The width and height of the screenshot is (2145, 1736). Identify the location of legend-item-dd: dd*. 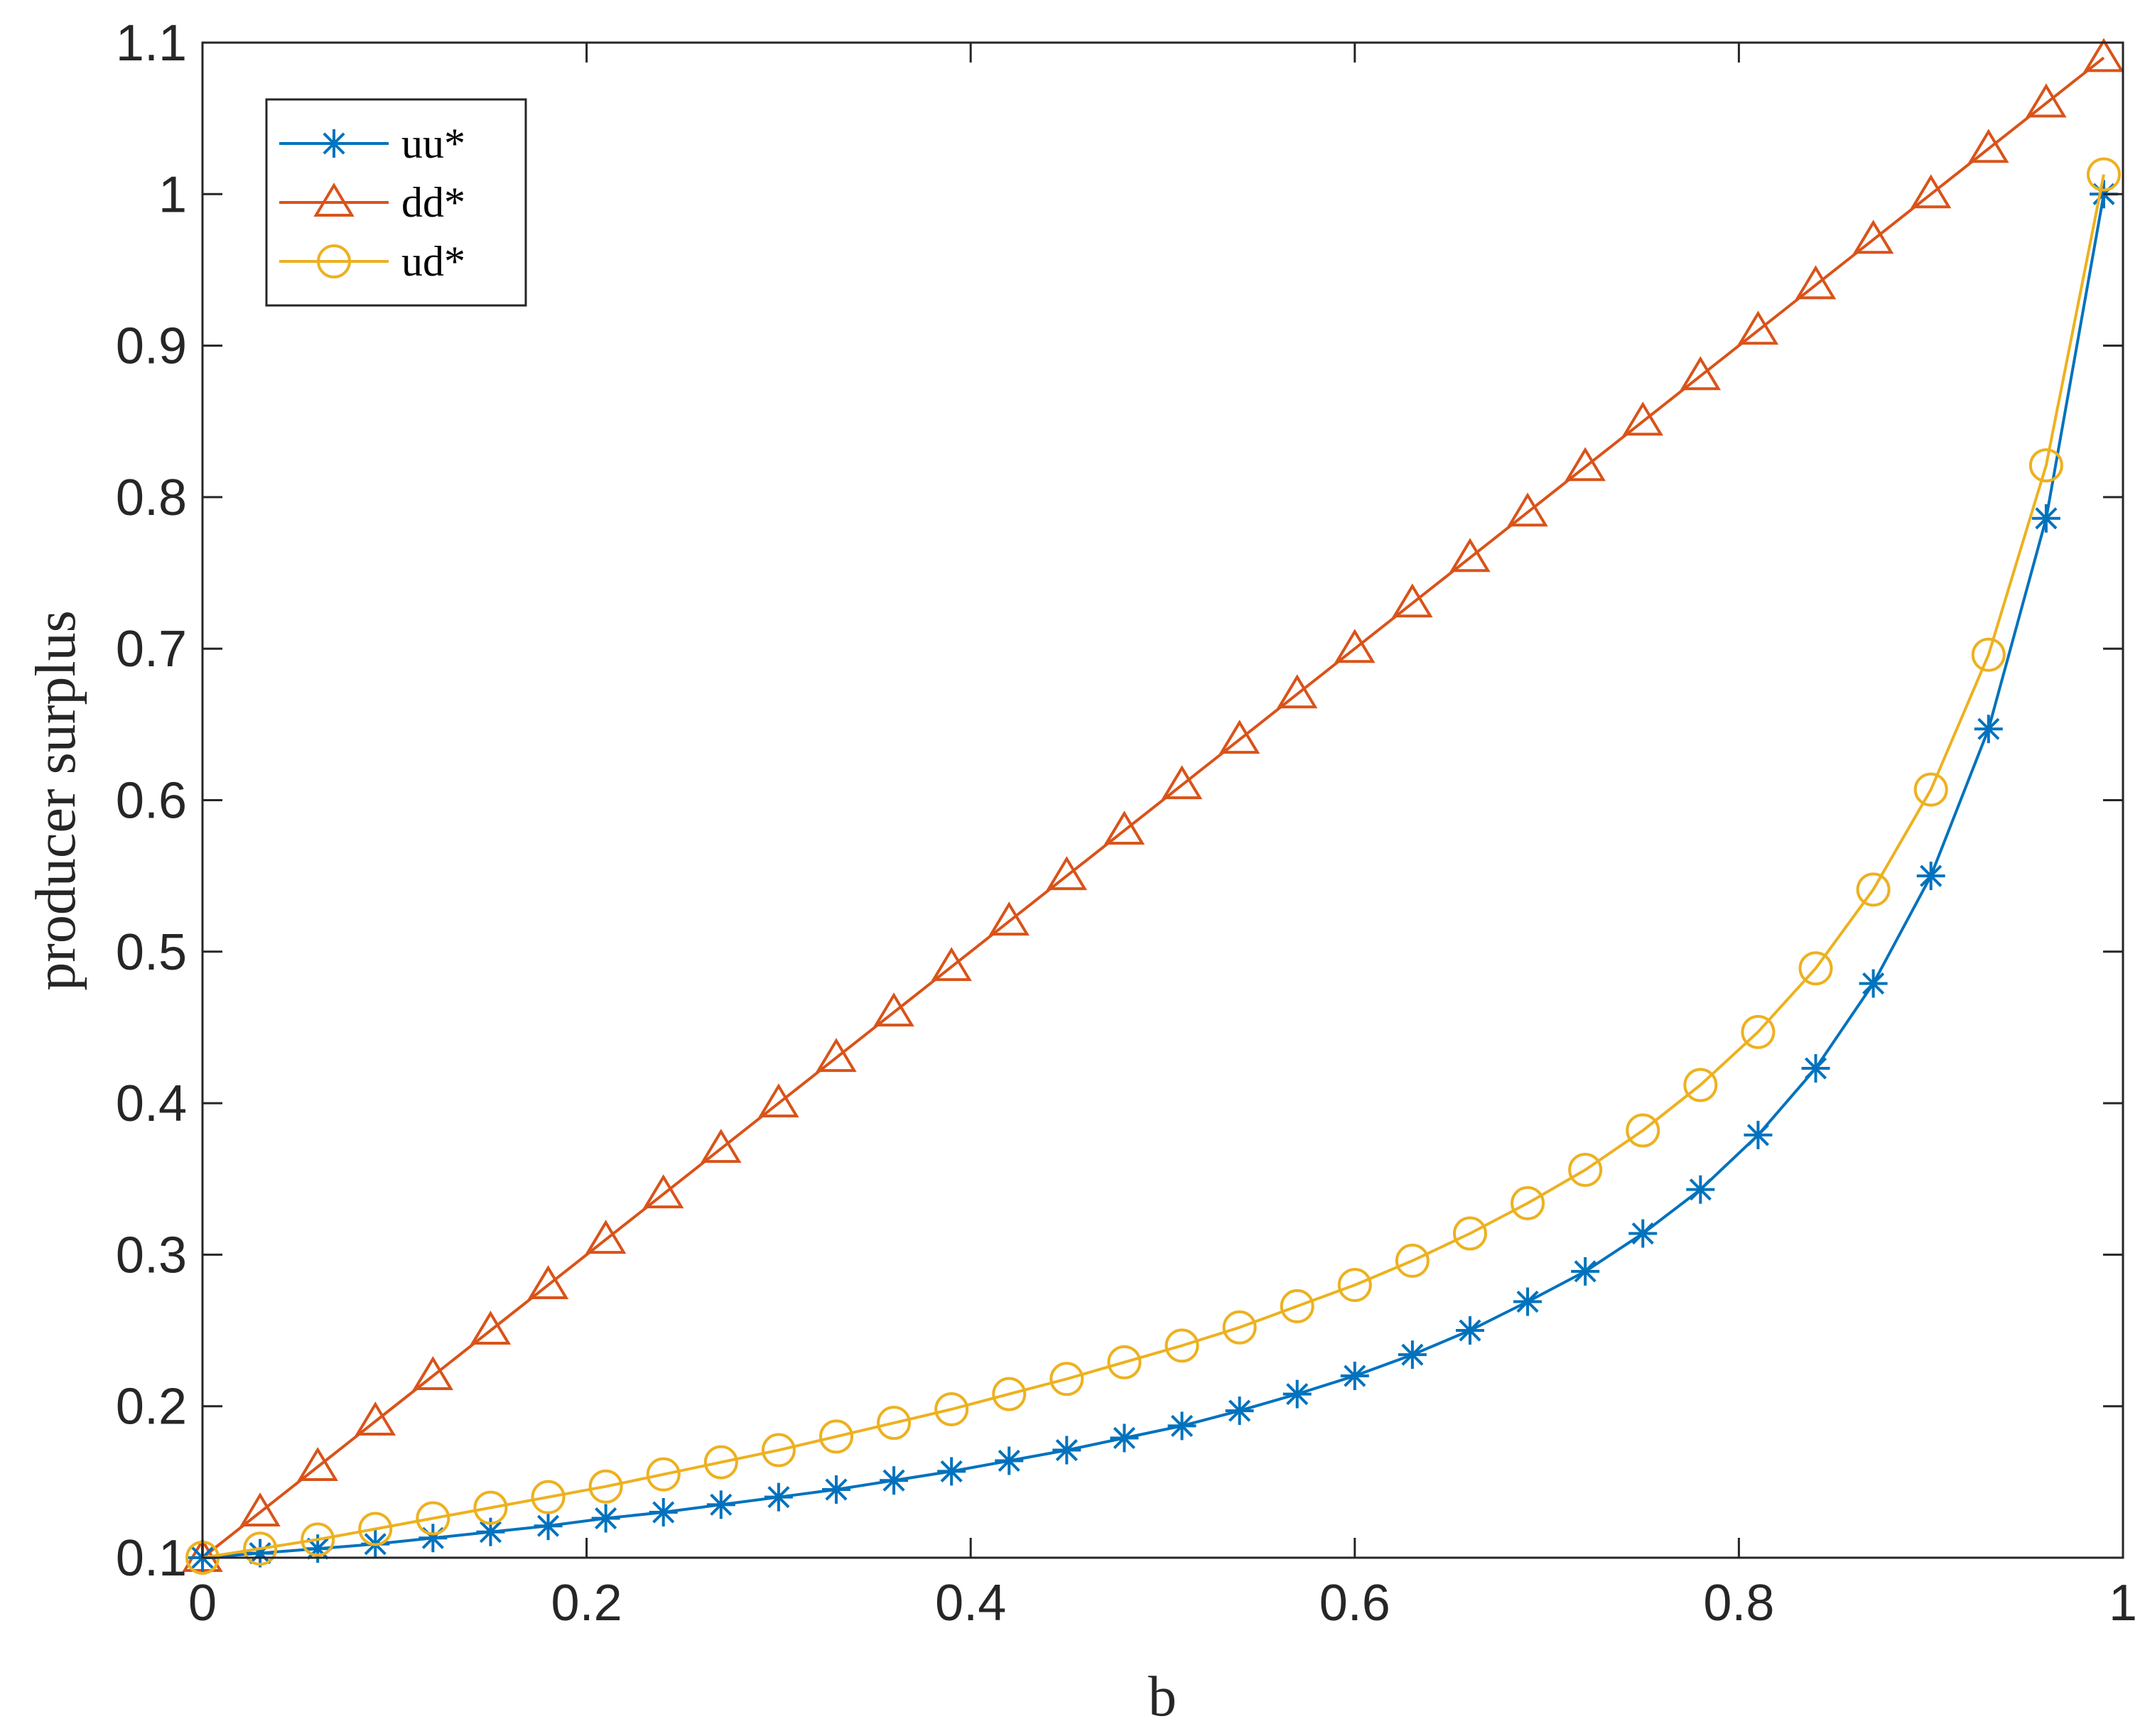
(372, 202).